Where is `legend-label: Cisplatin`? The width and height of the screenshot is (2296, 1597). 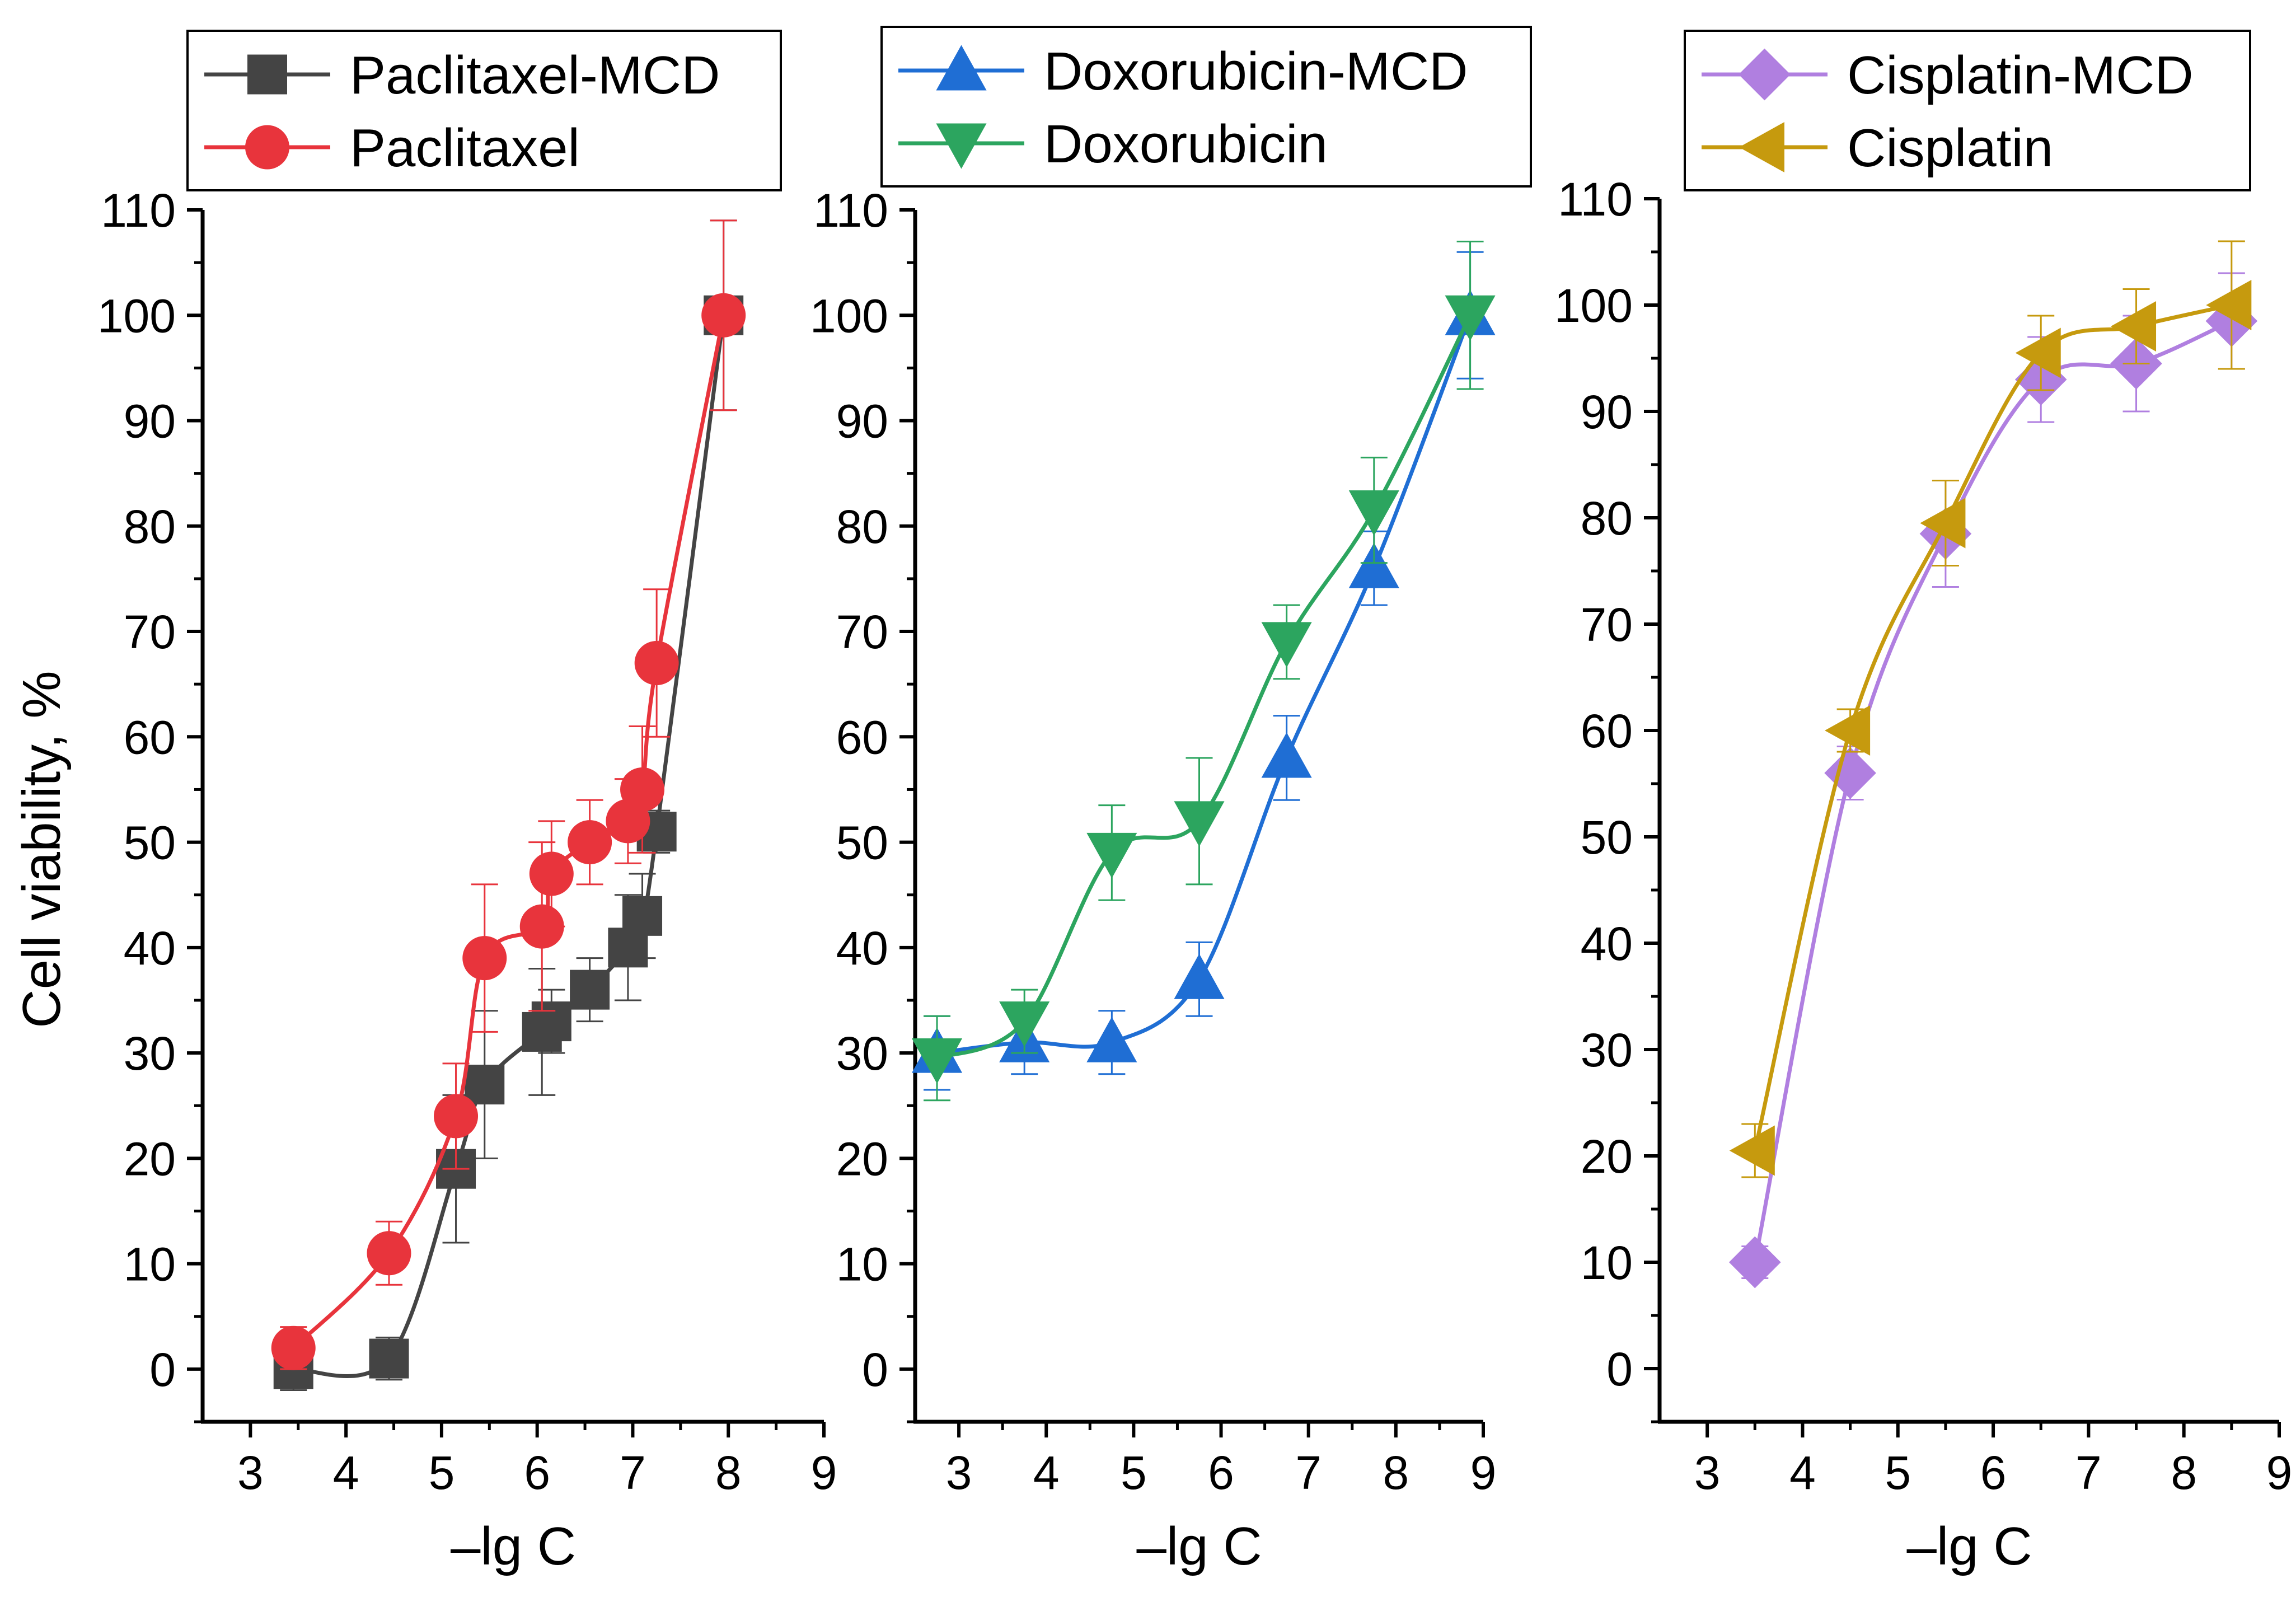 legend-label: Cisplatin is located at coordinates (1950, 148).